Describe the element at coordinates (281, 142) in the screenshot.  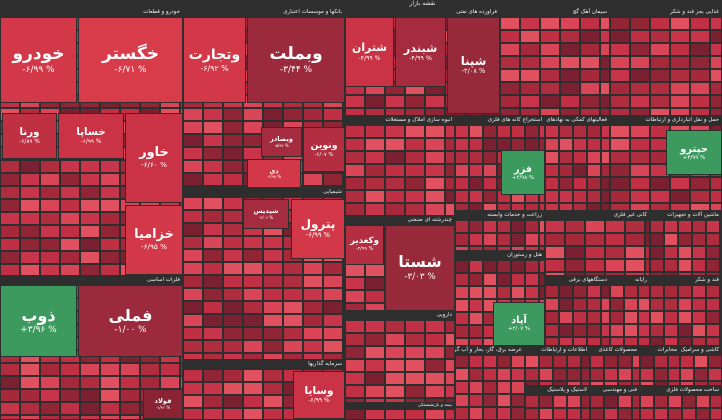
I see `stock-tile: وبصادر -۵/۹۷ %` at that location.